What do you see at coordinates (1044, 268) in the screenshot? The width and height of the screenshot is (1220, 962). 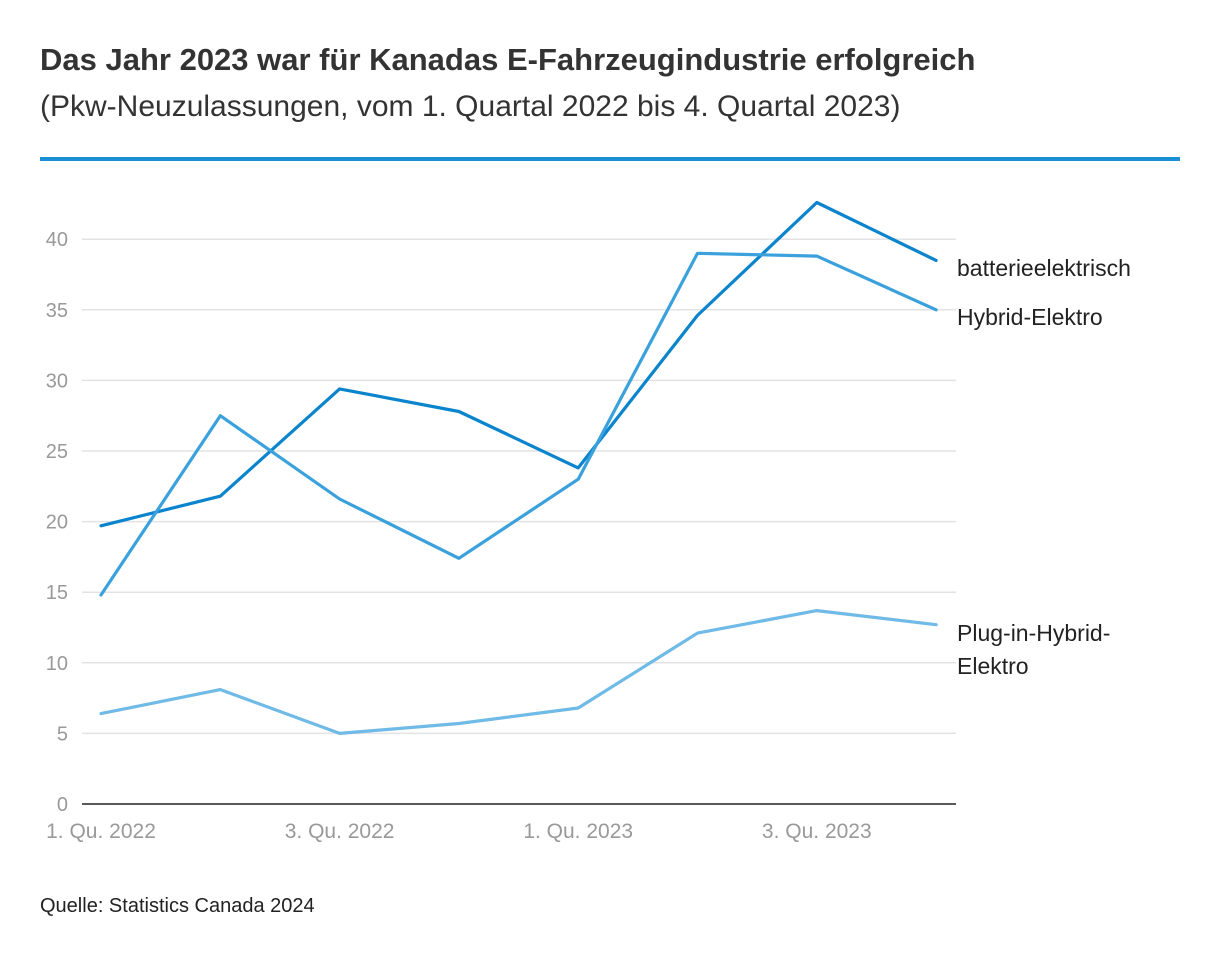 I see `series-label: batterieelektrisch` at bounding box center [1044, 268].